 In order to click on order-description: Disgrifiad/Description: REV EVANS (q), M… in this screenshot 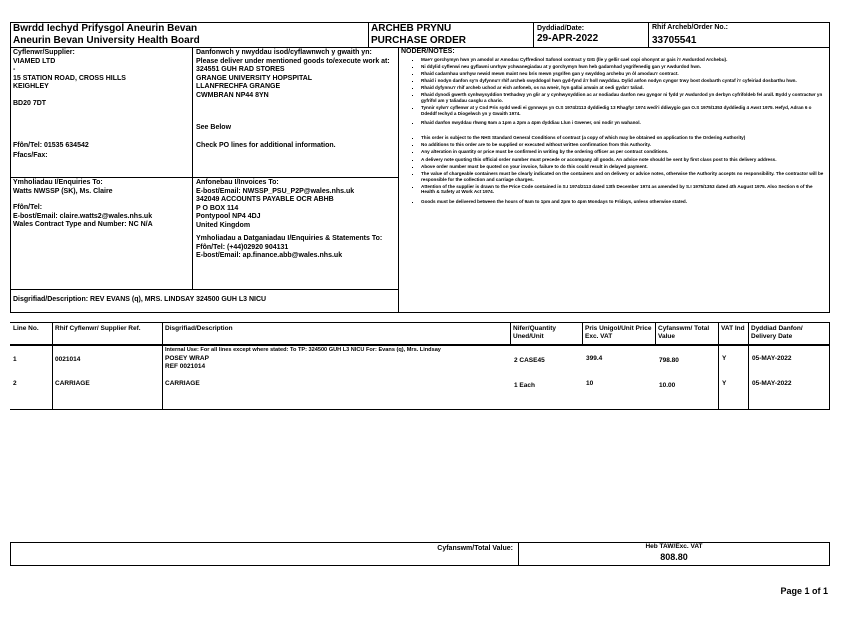, I will do `click(140, 299)`.